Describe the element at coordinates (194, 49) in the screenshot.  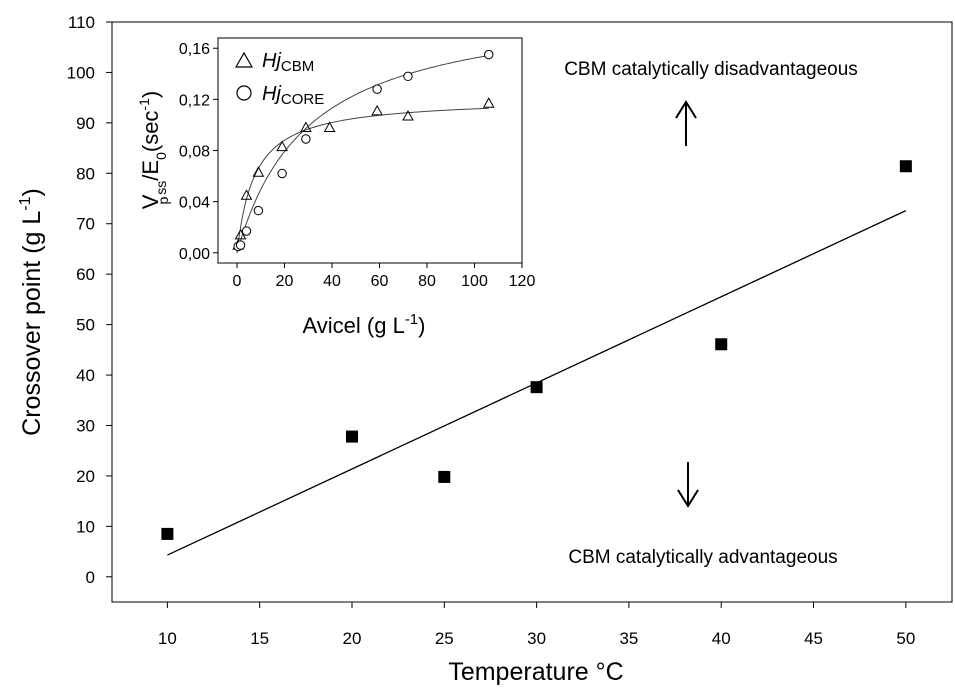
I see `inset-y-tick-label: 0,16` at that location.